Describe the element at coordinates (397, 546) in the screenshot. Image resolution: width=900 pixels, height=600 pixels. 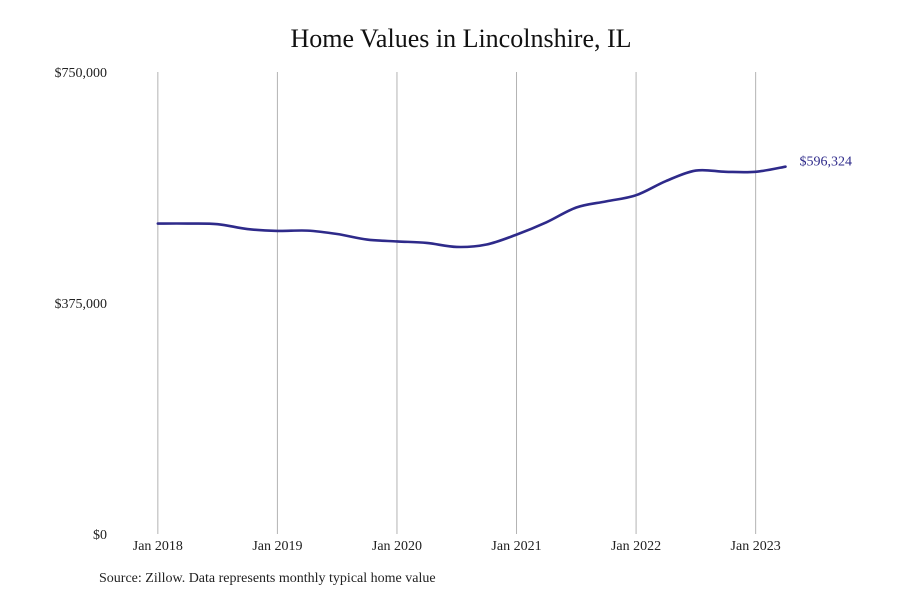
I see `x-tick-label: Jan 2020` at that location.